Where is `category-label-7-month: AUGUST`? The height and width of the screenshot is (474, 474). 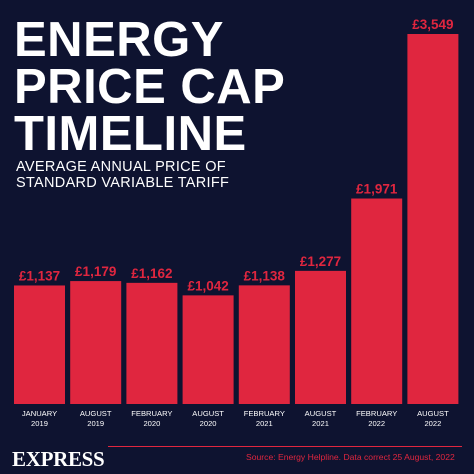 category-label-7-month: AUGUST is located at coordinates (433, 413).